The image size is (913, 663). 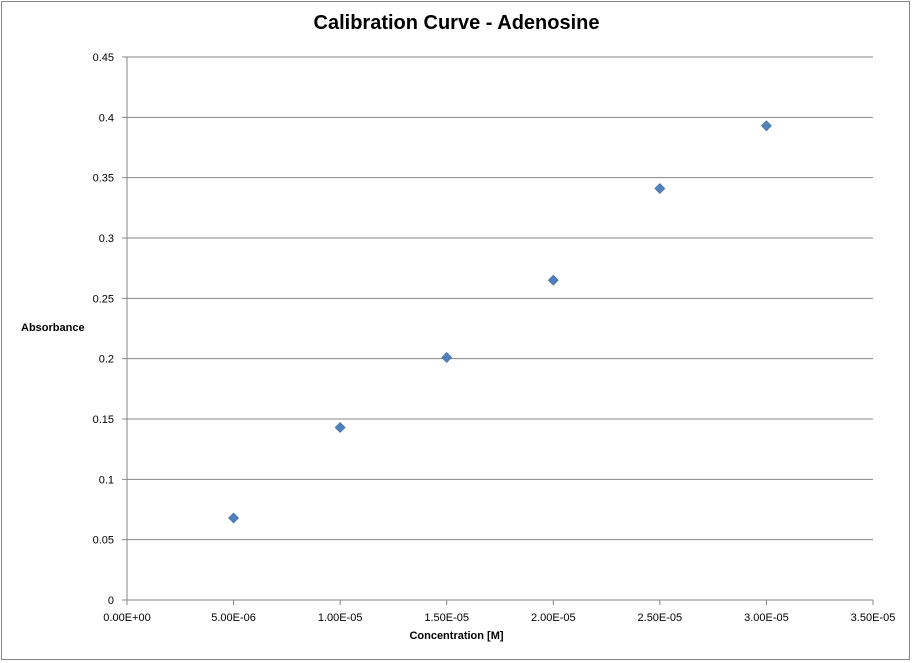 What do you see at coordinates (340, 618) in the screenshot?
I see `x-tick-label: 1.00E-05` at bounding box center [340, 618].